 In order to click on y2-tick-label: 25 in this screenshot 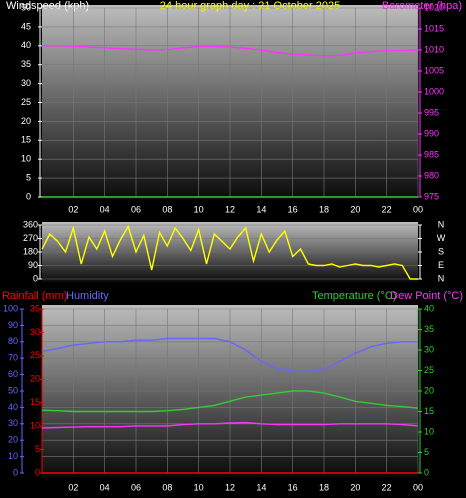, I will do `click(429, 370)`.